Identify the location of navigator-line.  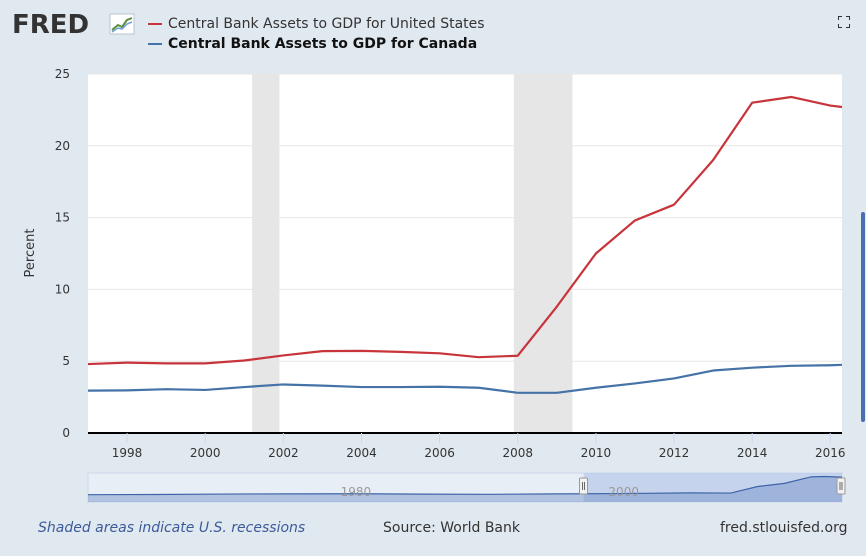
(465, 485).